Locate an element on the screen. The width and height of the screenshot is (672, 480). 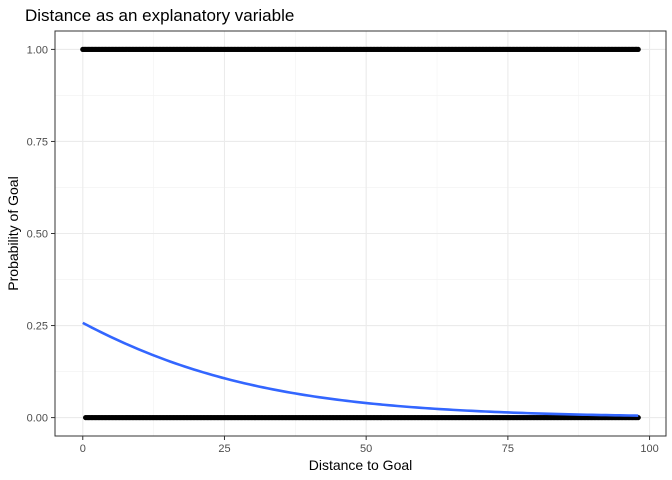
y-axis-title: Probability of Goal is located at coordinates (13, 233).